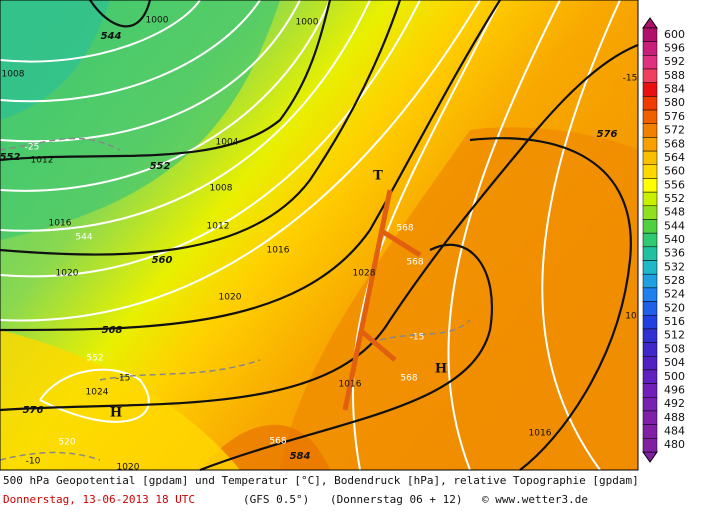 This screenshot has height=513, width=704. What do you see at coordinates (674, 321) in the screenshot?
I see `legend-label: 516` at bounding box center [674, 321].